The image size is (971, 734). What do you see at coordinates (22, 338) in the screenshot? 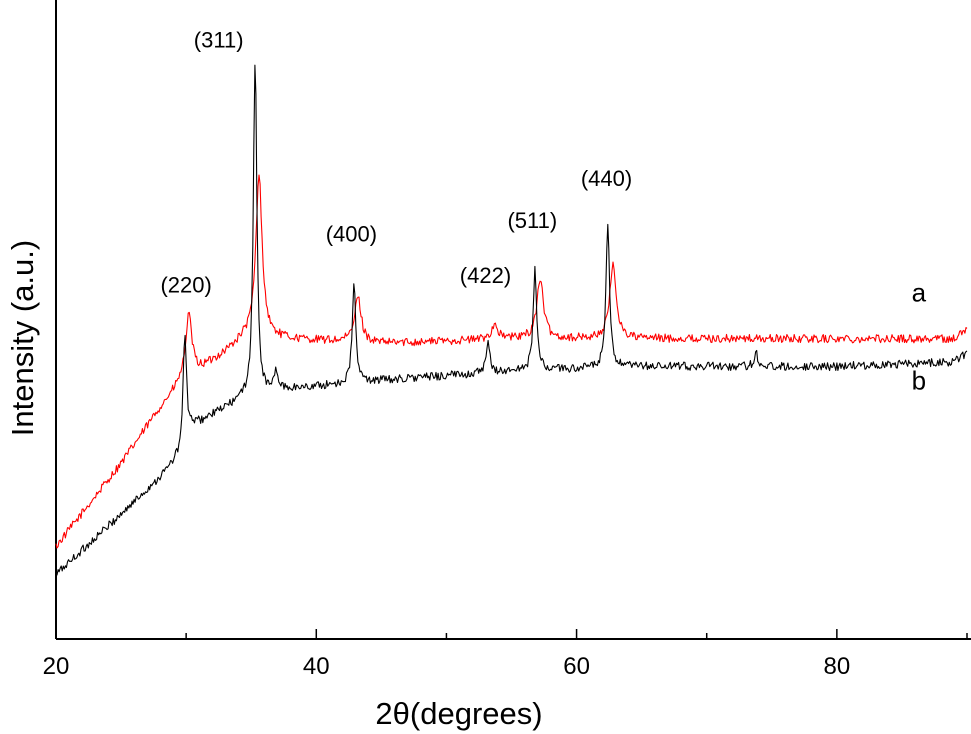
I see `y-axis-title: Intensity (a.u.)` at bounding box center [22, 338].